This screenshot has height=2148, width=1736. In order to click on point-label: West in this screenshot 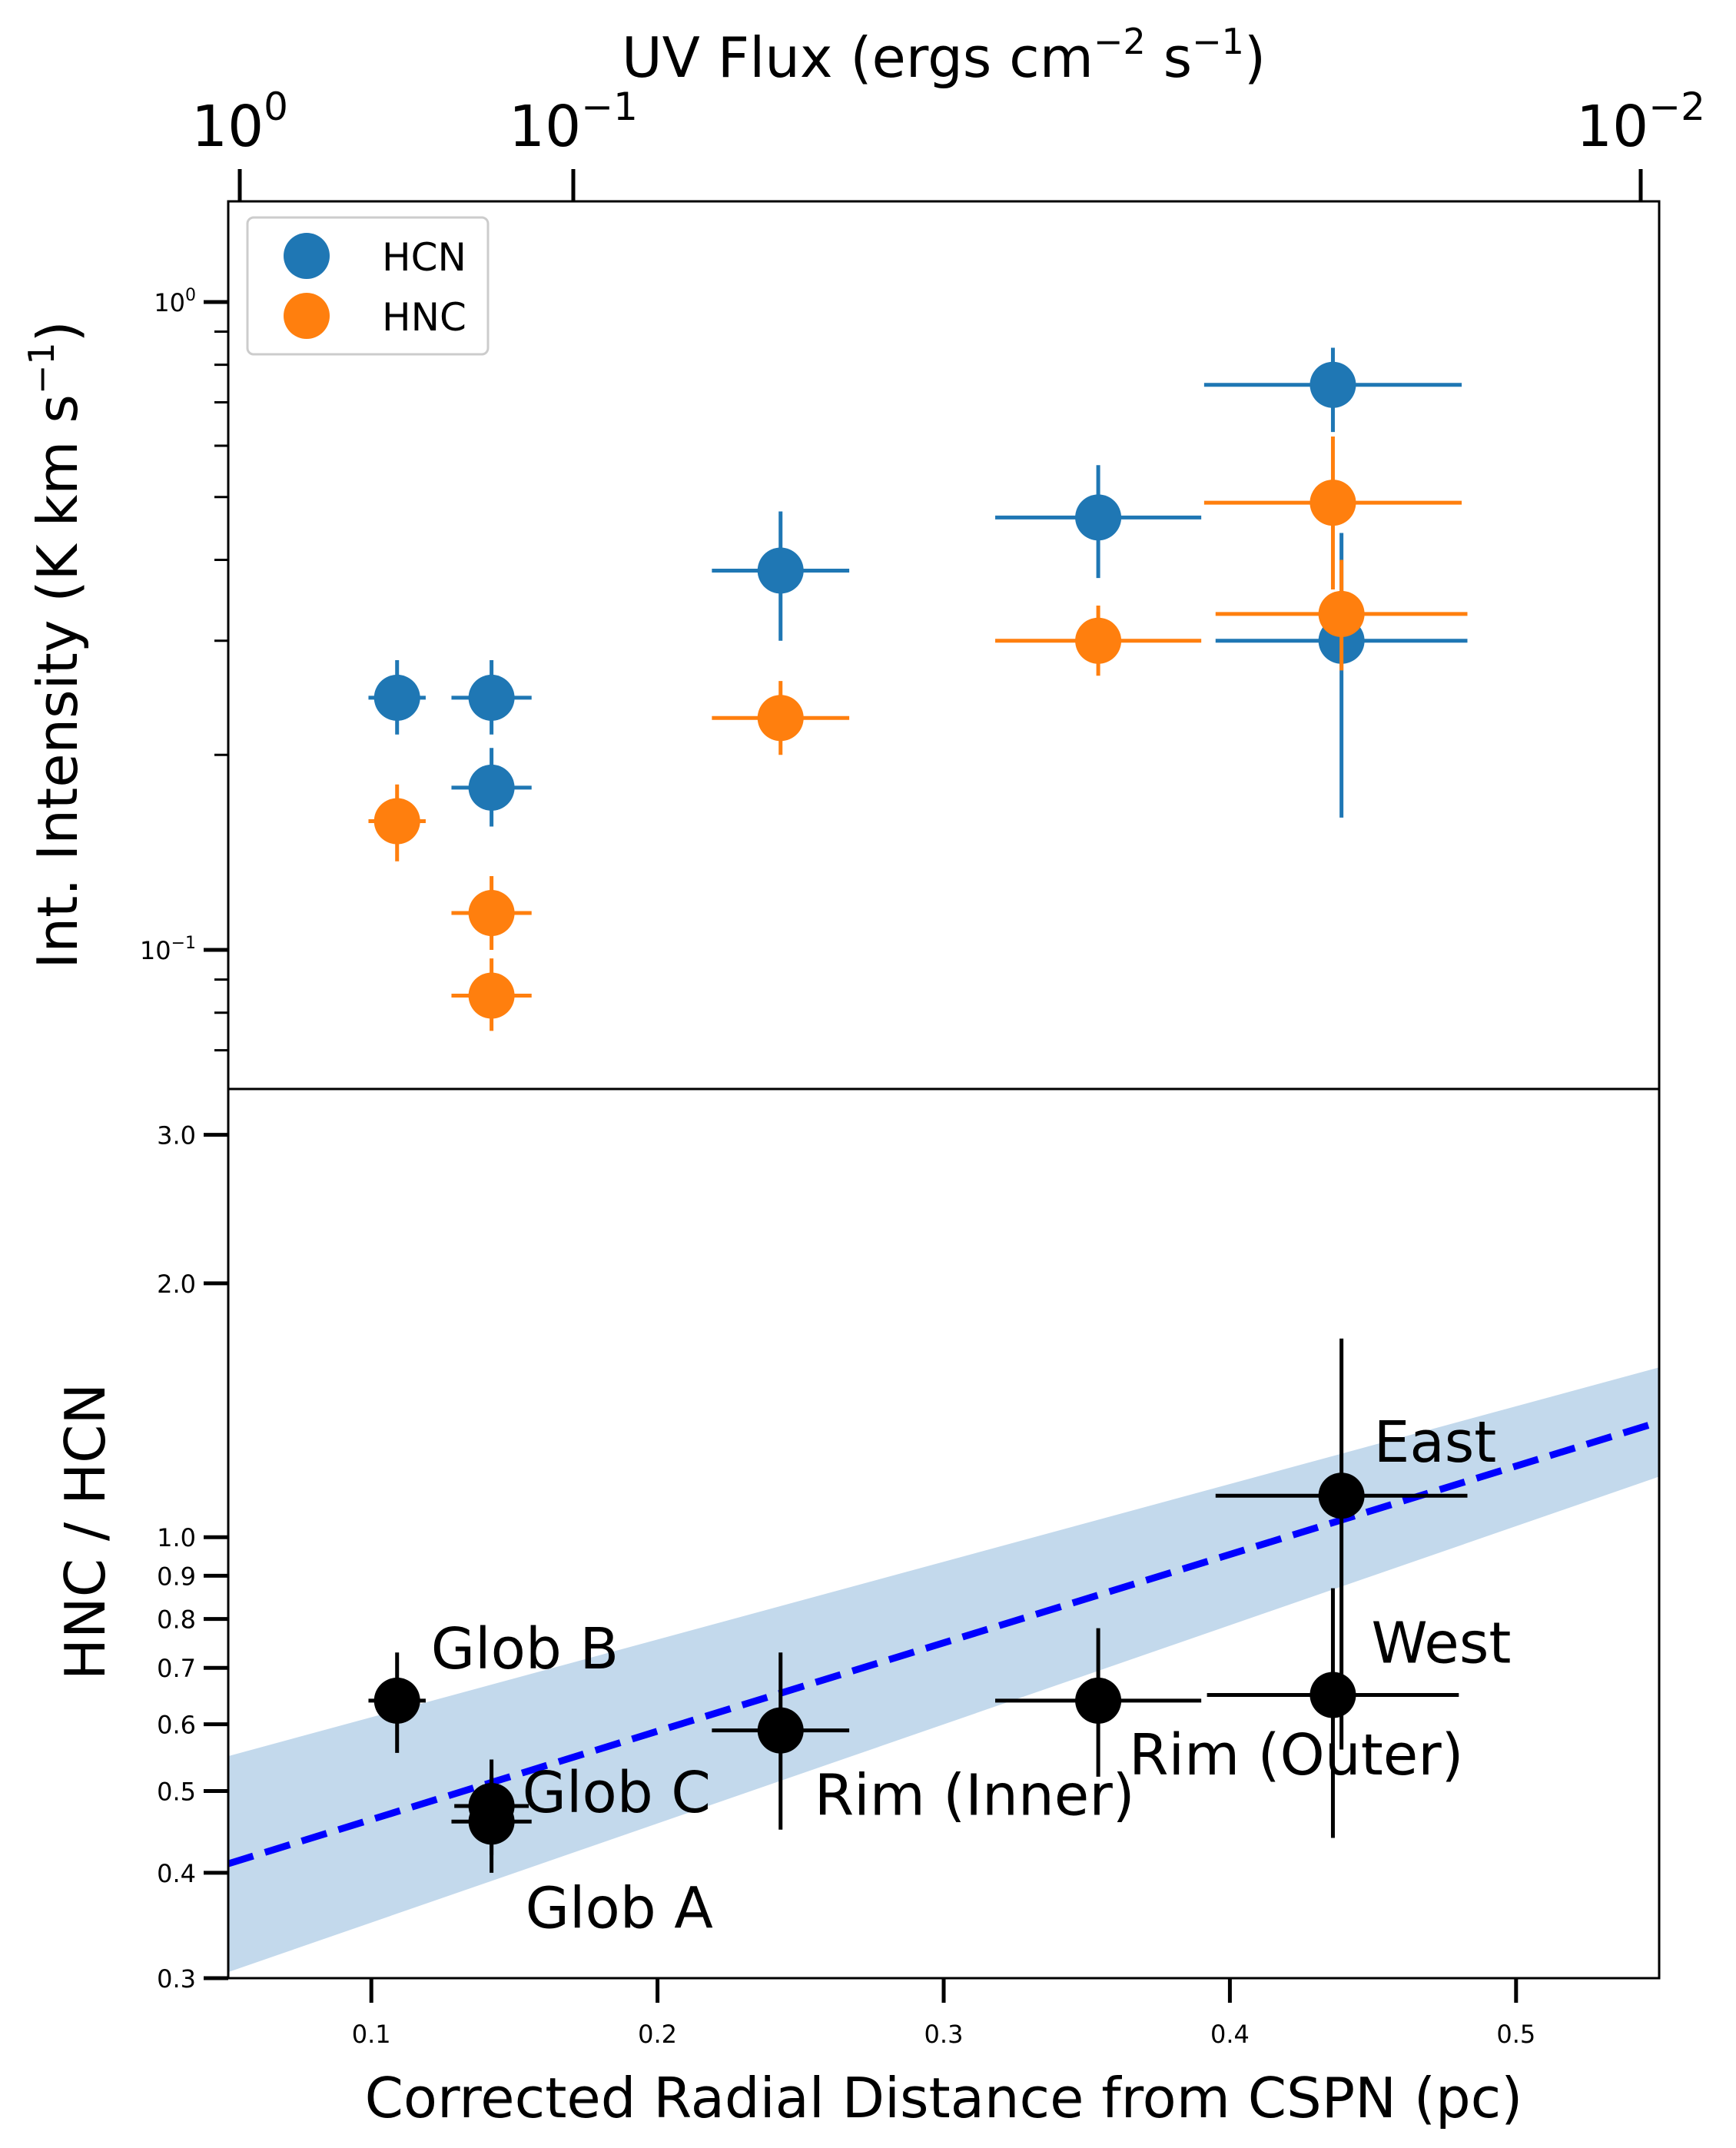, I will do `click(1441, 1644)`.